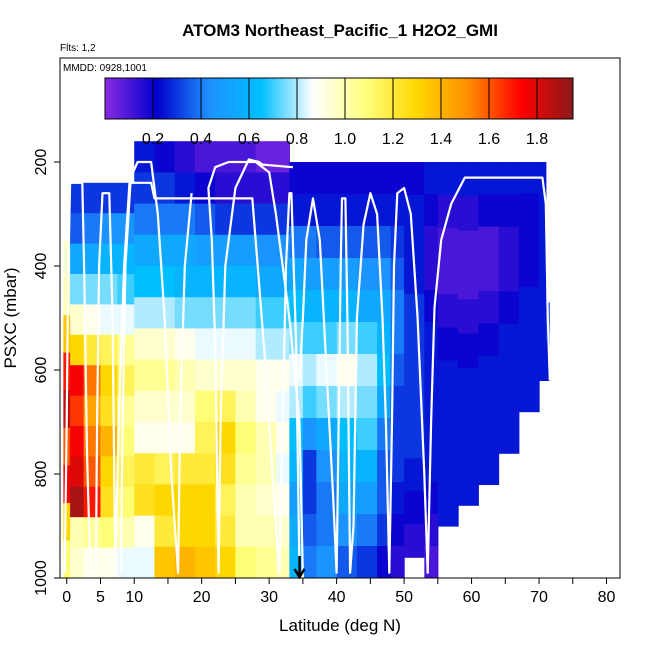 Image resolution: width=650 pixels, height=650 pixels. What do you see at coordinates (345, 113) in the screenshot?
I see `colorbar-ticks: 0.2 0.4 0.6 0.8 1.0 1.2 1.4 1.6 1.8` at bounding box center [345, 113].